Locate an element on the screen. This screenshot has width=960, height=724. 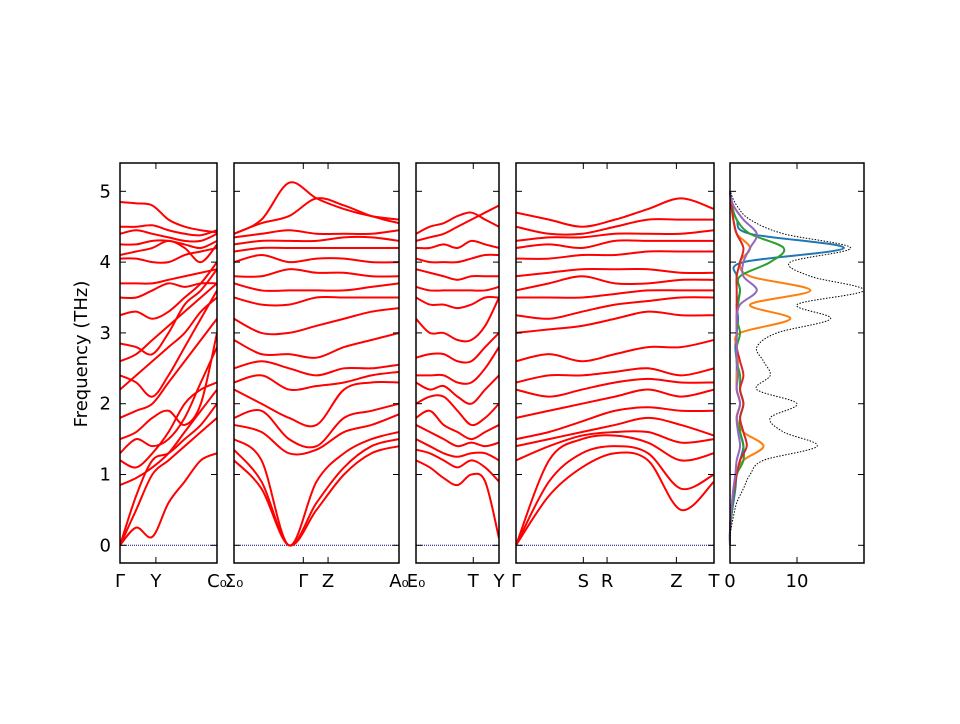
dos-x-tick-label: 10 is located at coordinates (797, 581).